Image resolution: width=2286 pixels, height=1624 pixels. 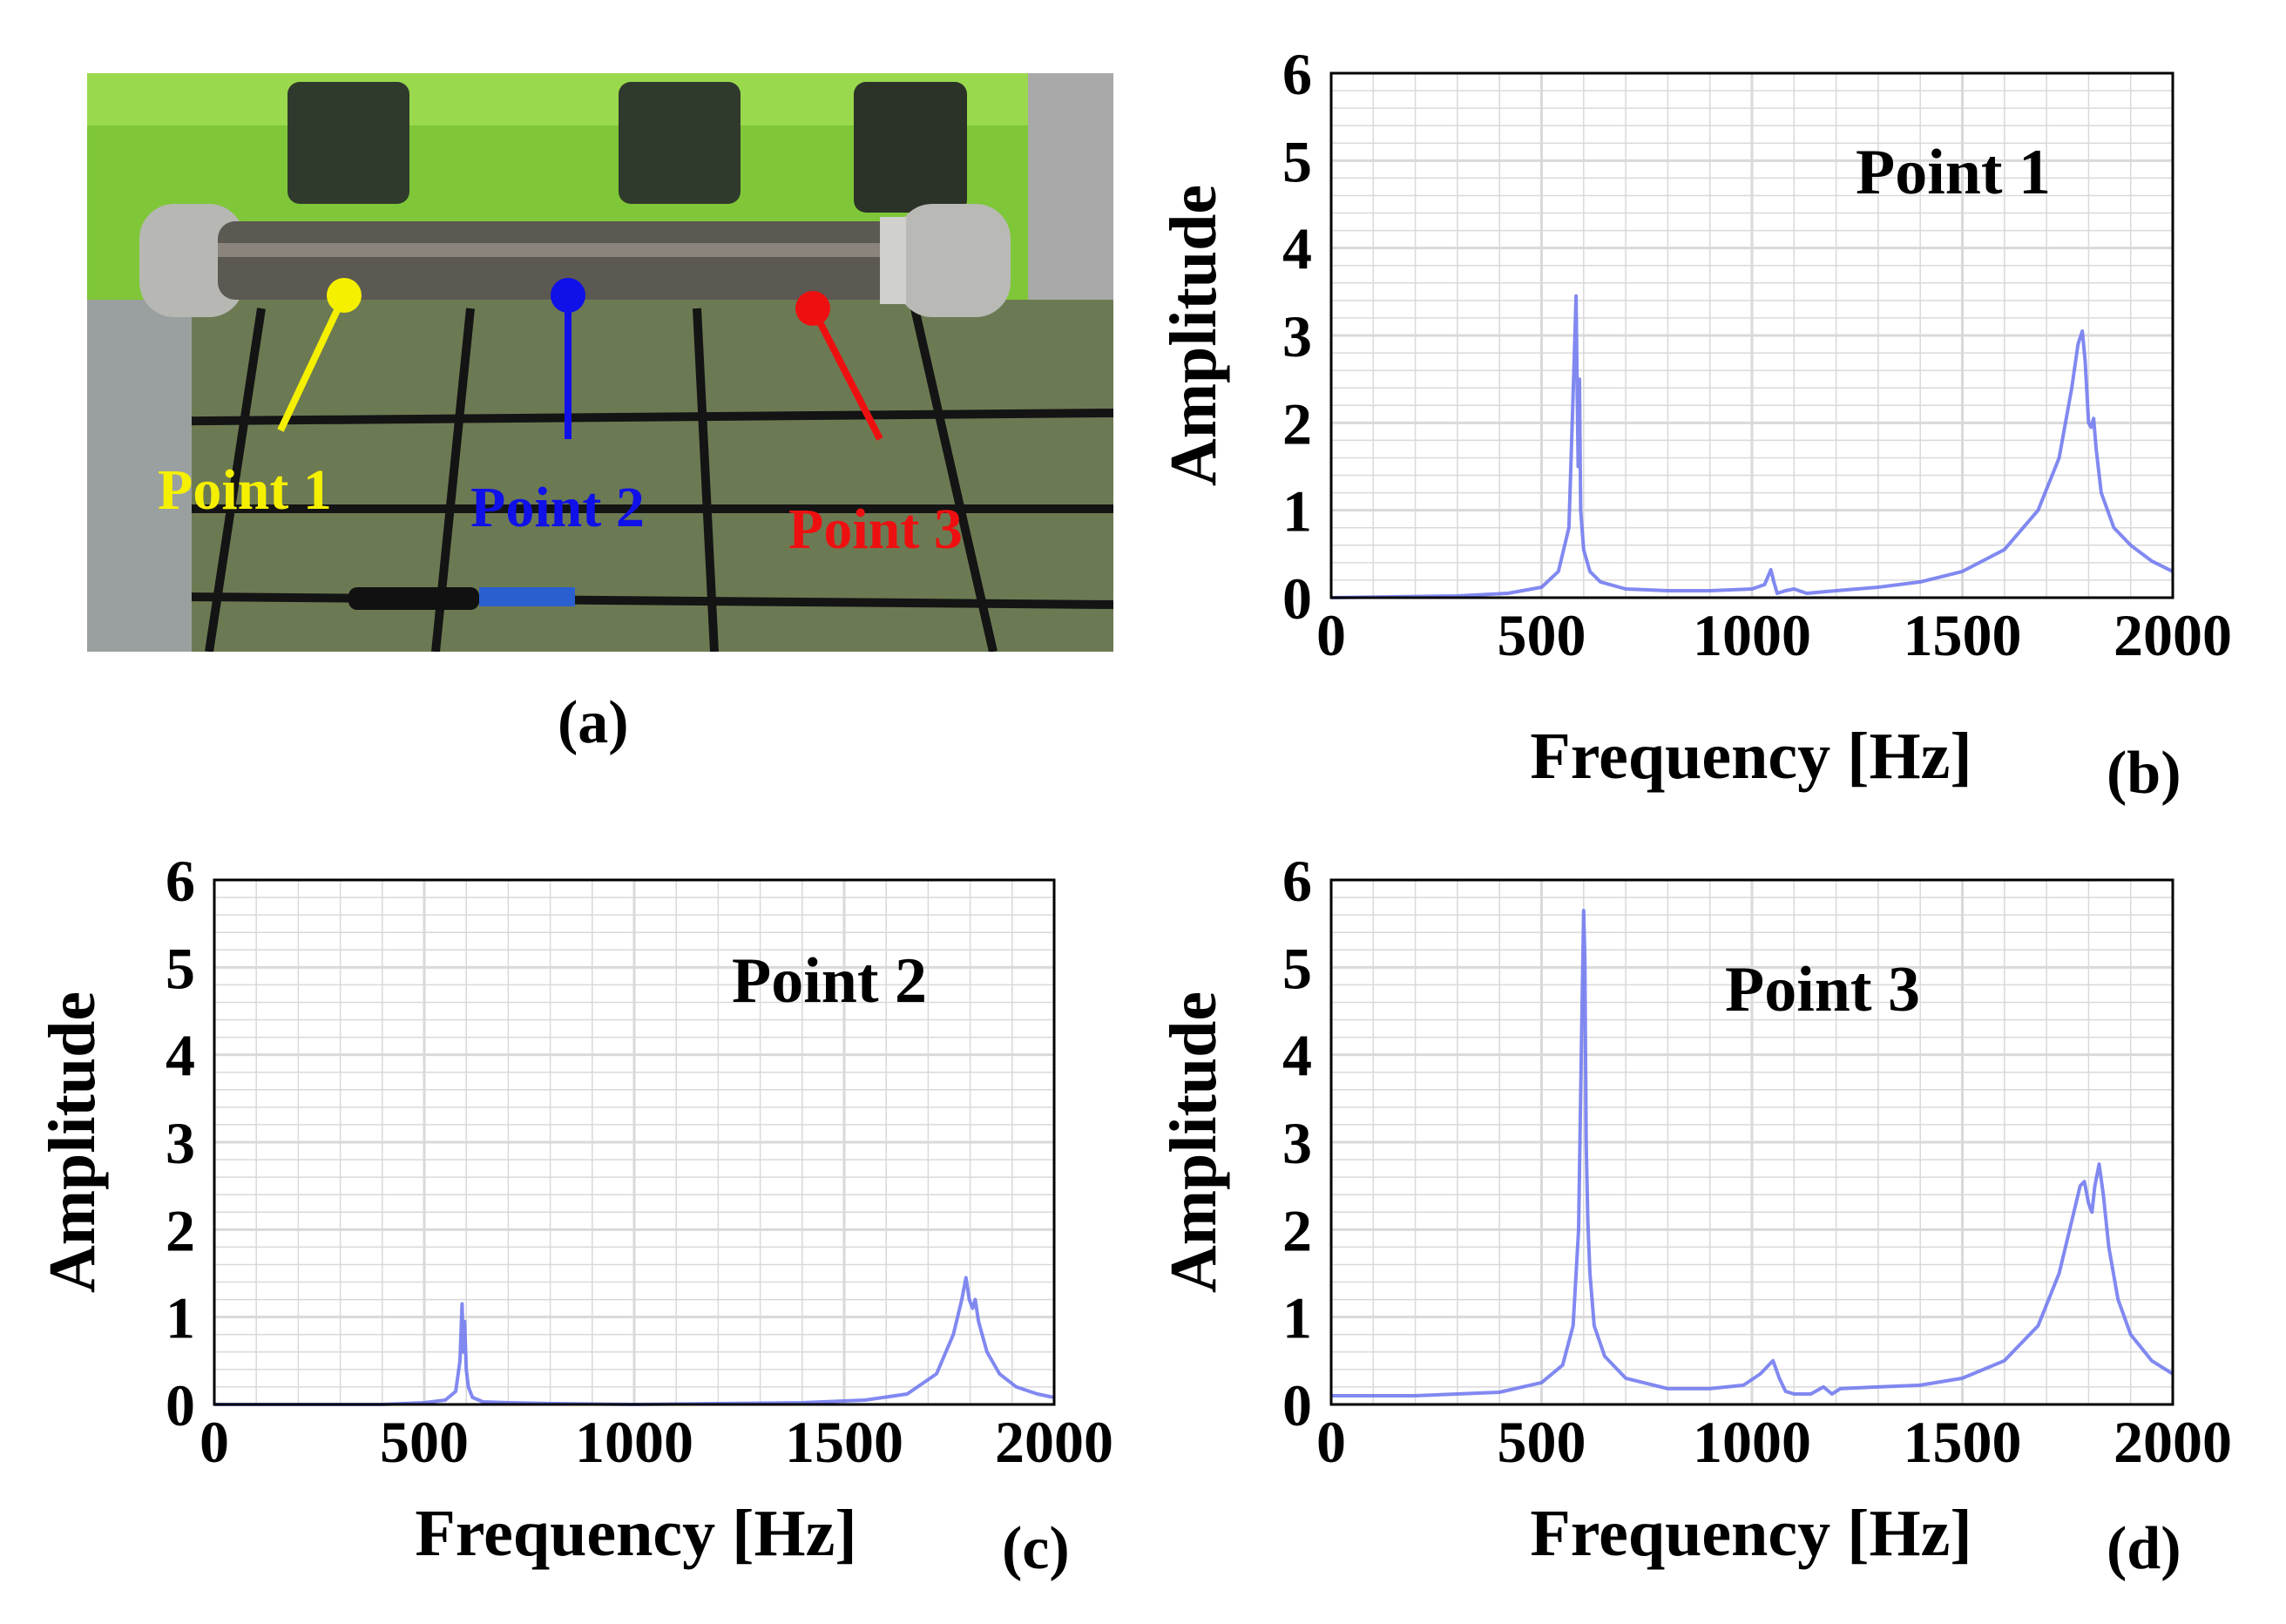 I want to click on left-bearing-housing, so click(x=191, y=260).